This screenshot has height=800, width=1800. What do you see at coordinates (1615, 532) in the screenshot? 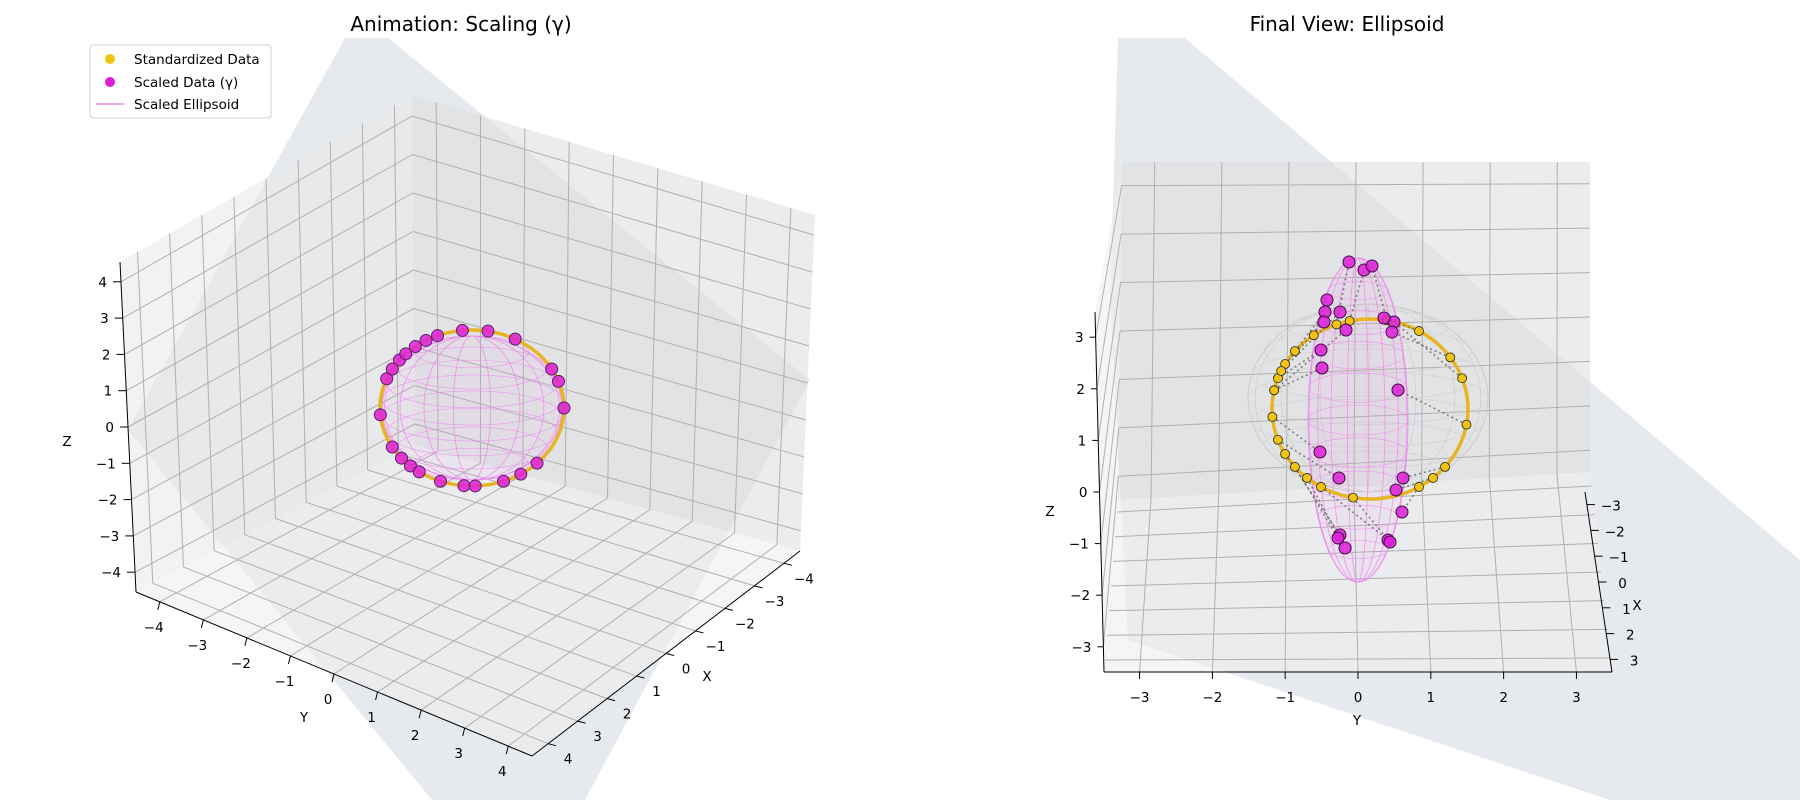
I see `right-x-tick-label: −2` at bounding box center [1615, 532].